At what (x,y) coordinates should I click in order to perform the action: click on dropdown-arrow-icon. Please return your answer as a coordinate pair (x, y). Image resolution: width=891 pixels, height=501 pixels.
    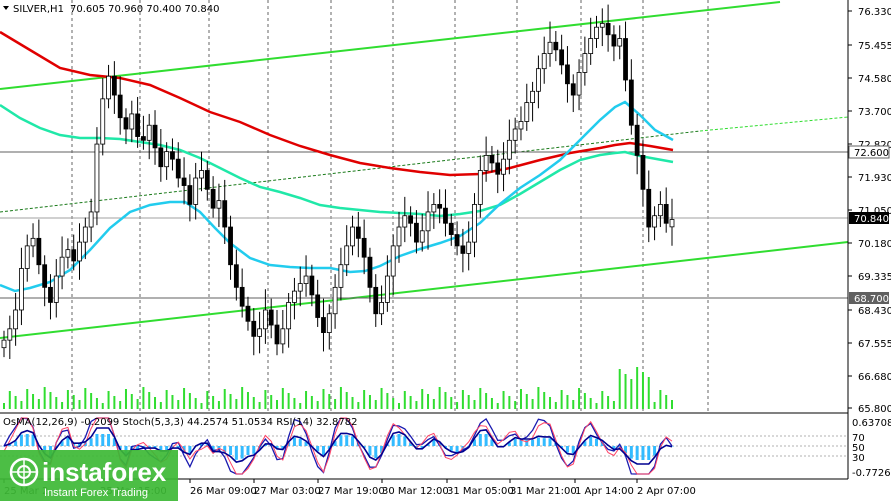
    Looking at the image, I should click on (6, 8).